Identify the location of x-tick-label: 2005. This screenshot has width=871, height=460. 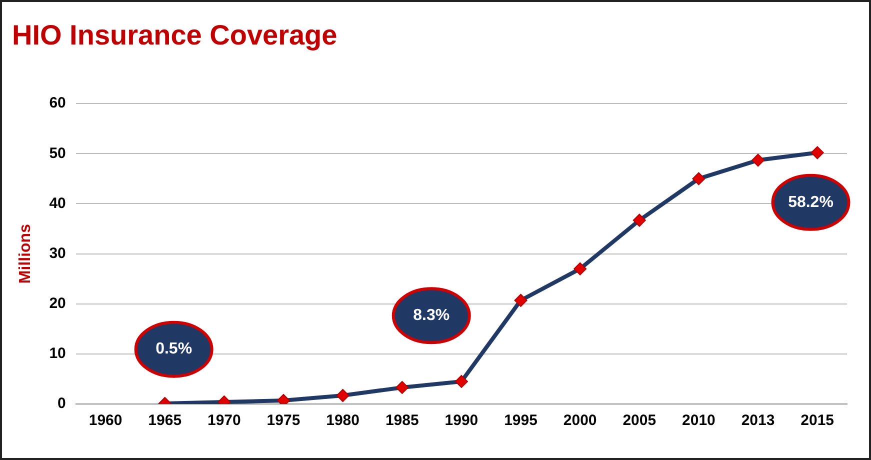
(639, 421).